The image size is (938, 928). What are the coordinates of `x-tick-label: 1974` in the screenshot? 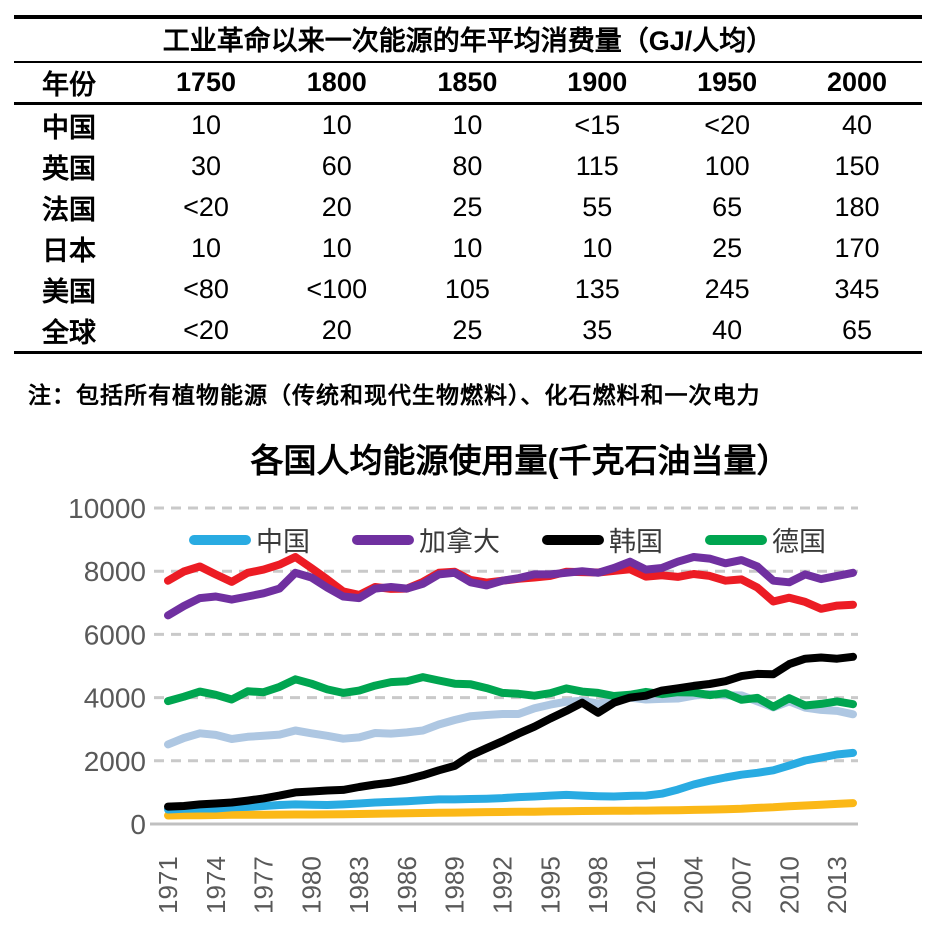 It's located at (216, 885).